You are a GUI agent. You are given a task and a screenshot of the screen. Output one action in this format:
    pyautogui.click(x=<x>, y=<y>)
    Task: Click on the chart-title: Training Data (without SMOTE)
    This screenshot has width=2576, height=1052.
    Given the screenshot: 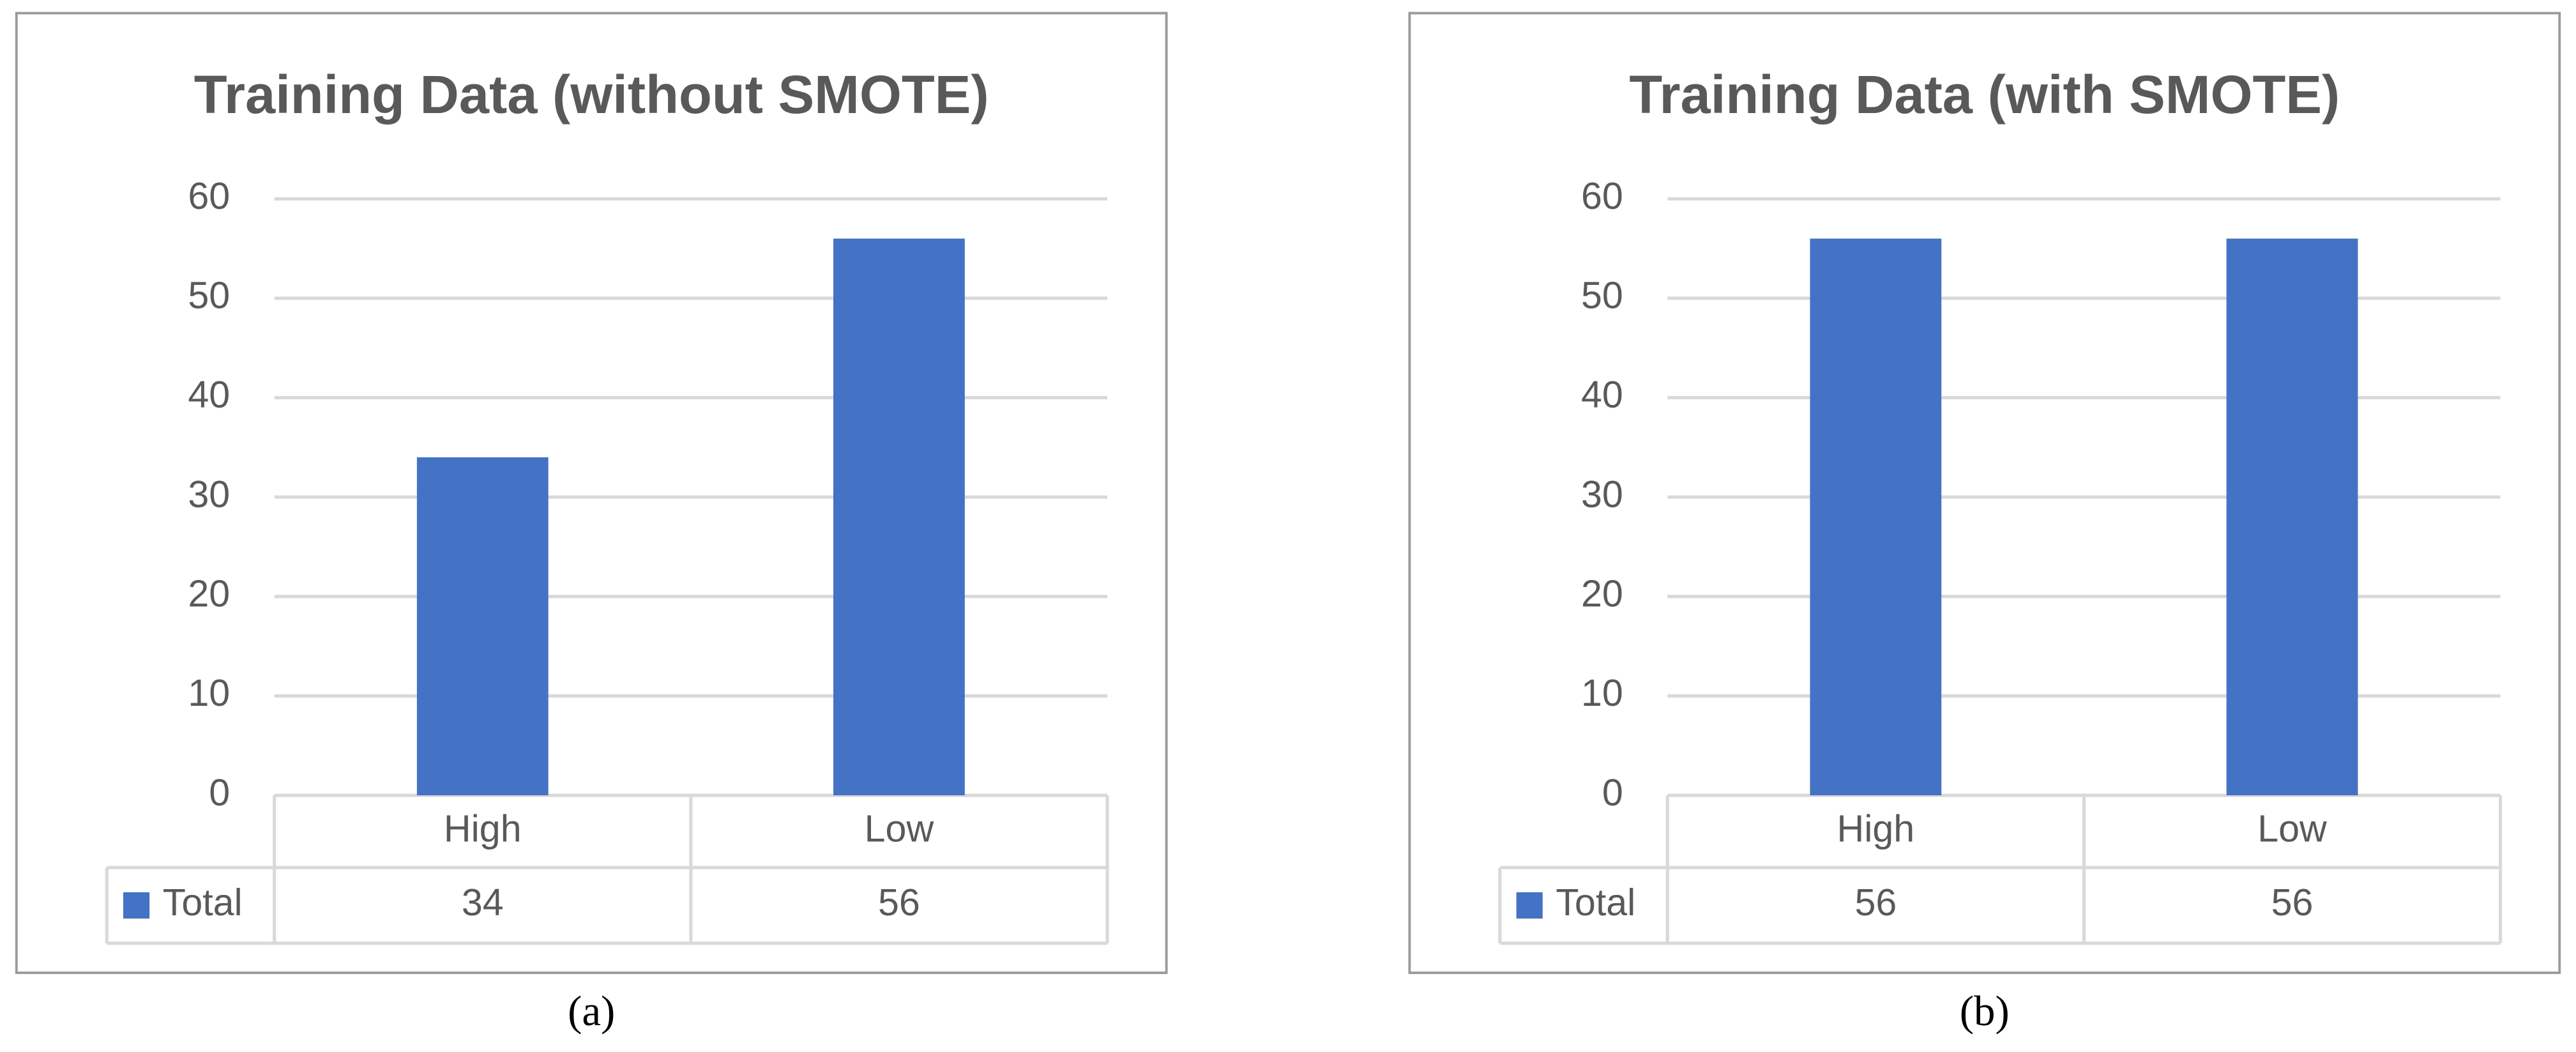 What is the action you would take?
    pyautogui.click(x=591, y=94)
    